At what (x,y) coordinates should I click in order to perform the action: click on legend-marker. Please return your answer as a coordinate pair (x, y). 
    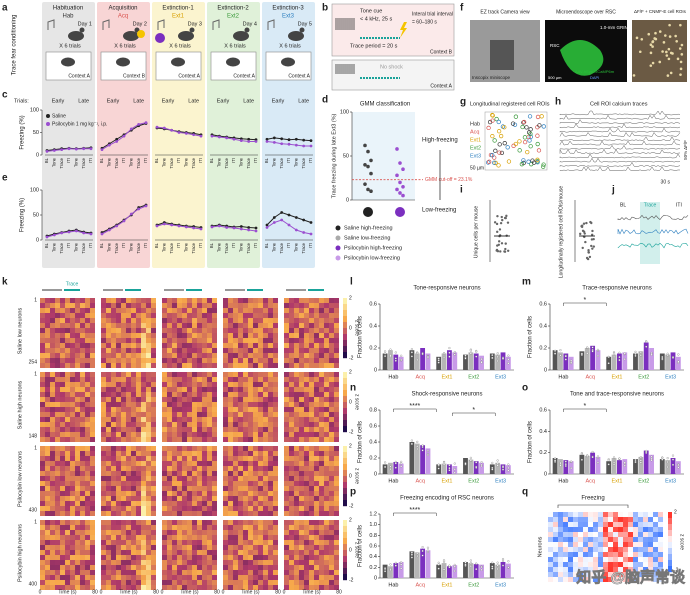
    Looking at the image, I should click on (338, 258).